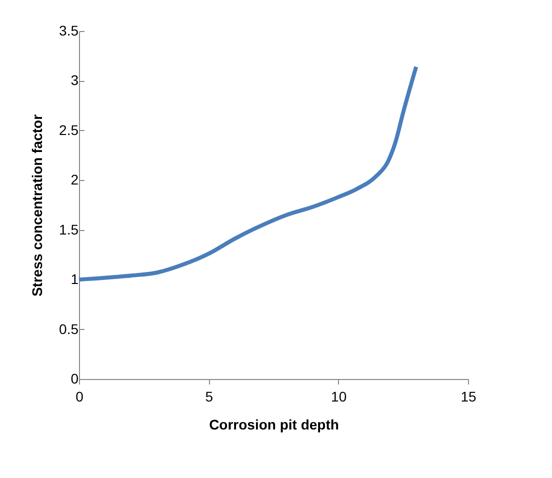 The image size is (552, 478). I want to click on y-tick-label: 3.5, so click(69, 30).